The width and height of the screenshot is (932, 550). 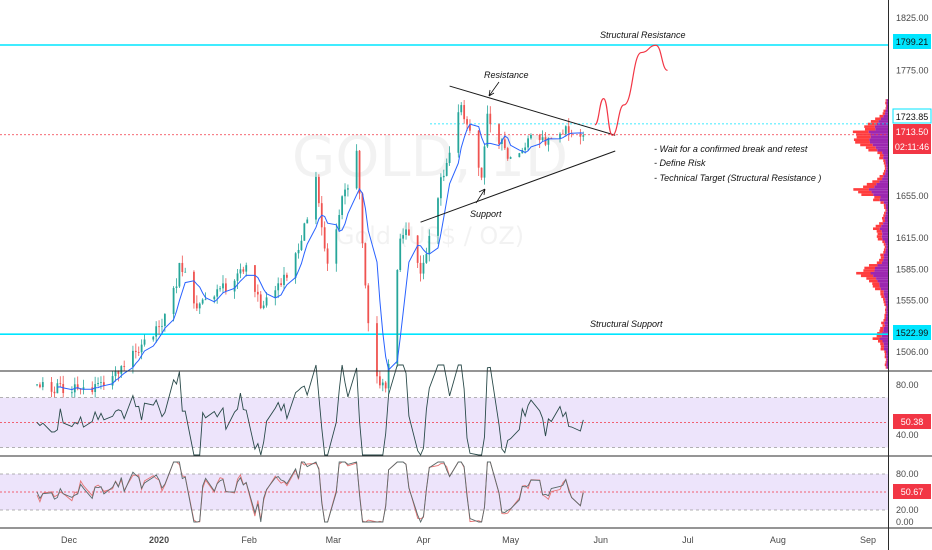 I want to click on watermark-symbol: GOLD, 1D, so click(x=430, y=157).